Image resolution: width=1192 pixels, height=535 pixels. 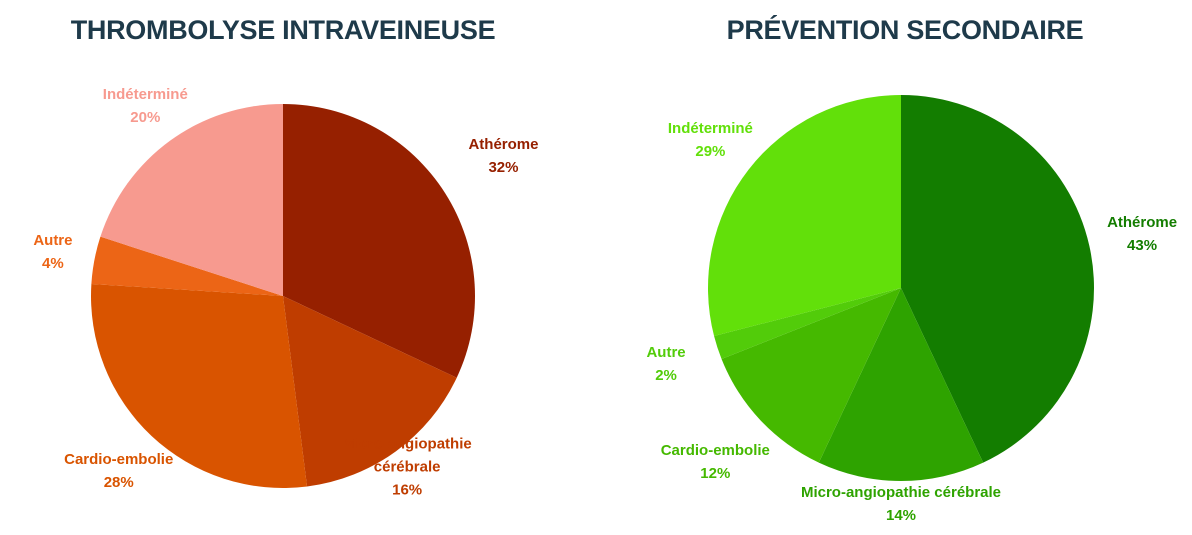 I want to click on slice-label: Athérome 43%, so click(x=1142, y=234).